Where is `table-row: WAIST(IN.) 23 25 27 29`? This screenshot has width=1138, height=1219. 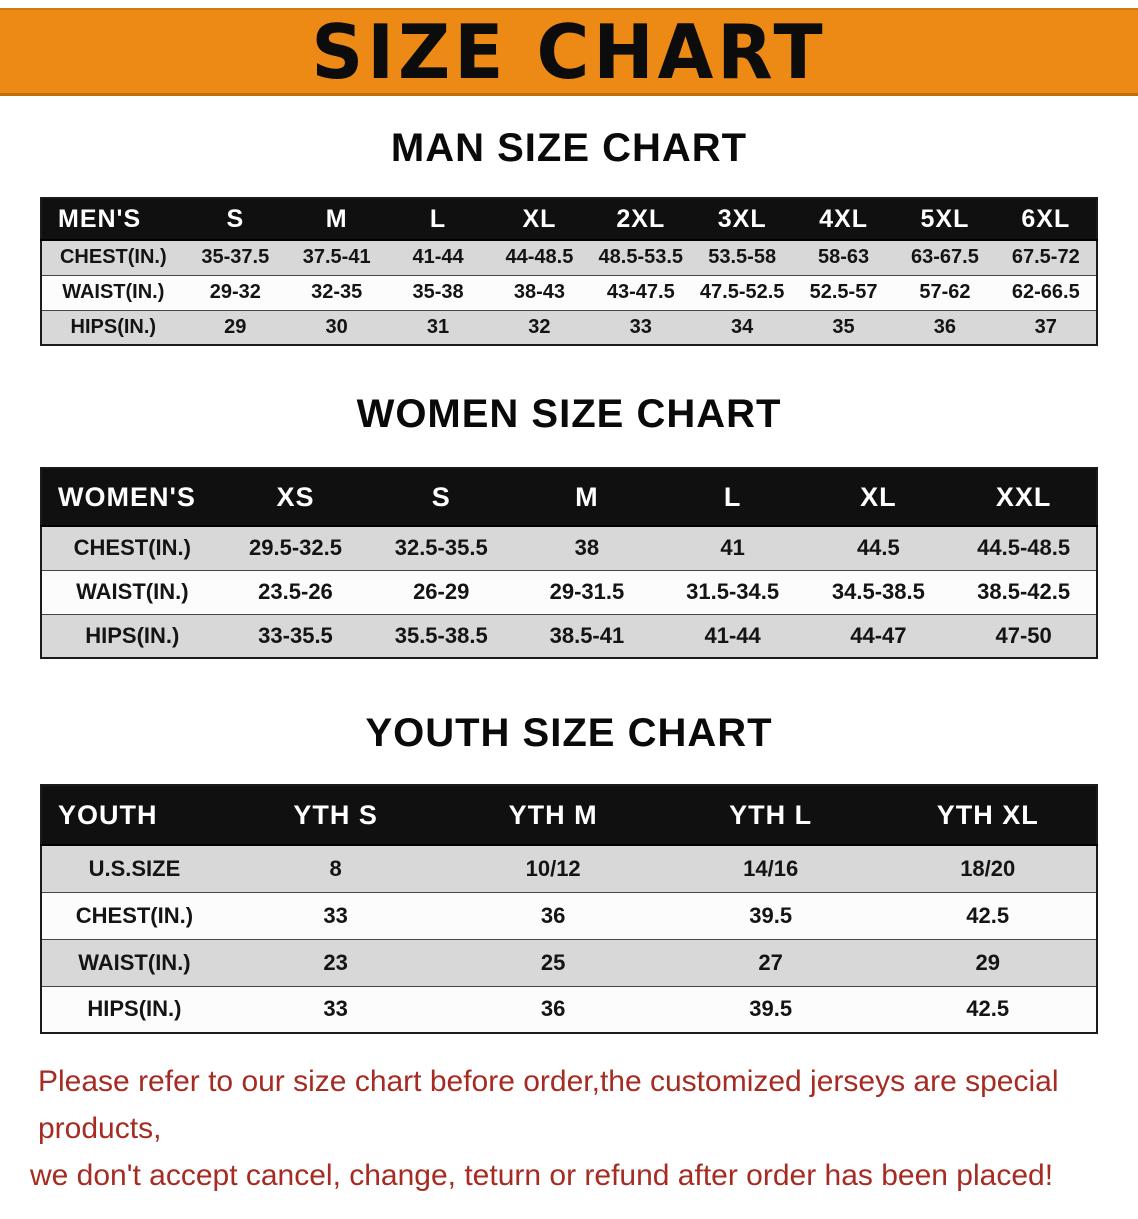
table-row: WAIST(IN.) 23 25 27 29 is located at coordinates (569, 962).